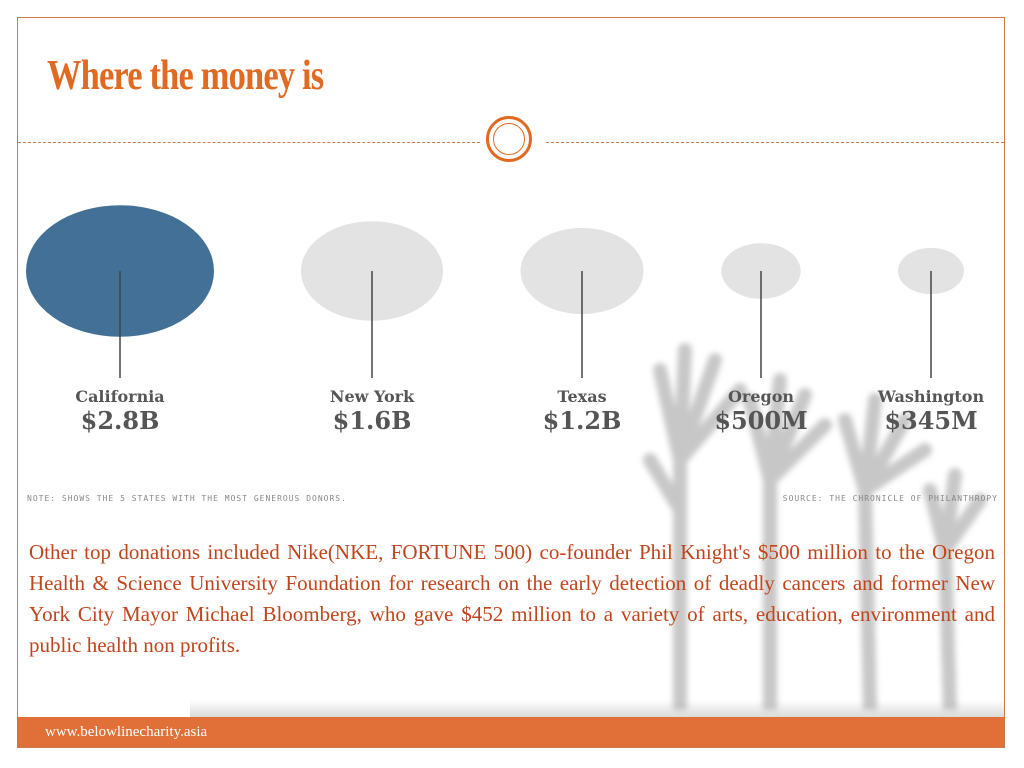 Image resolution: width=1024 pixels, height=768 pixels. What do you see at coordinates (930, 420) in the screenshot?
I see `value-label-washington: $345M` at bounding box center [930, 420].